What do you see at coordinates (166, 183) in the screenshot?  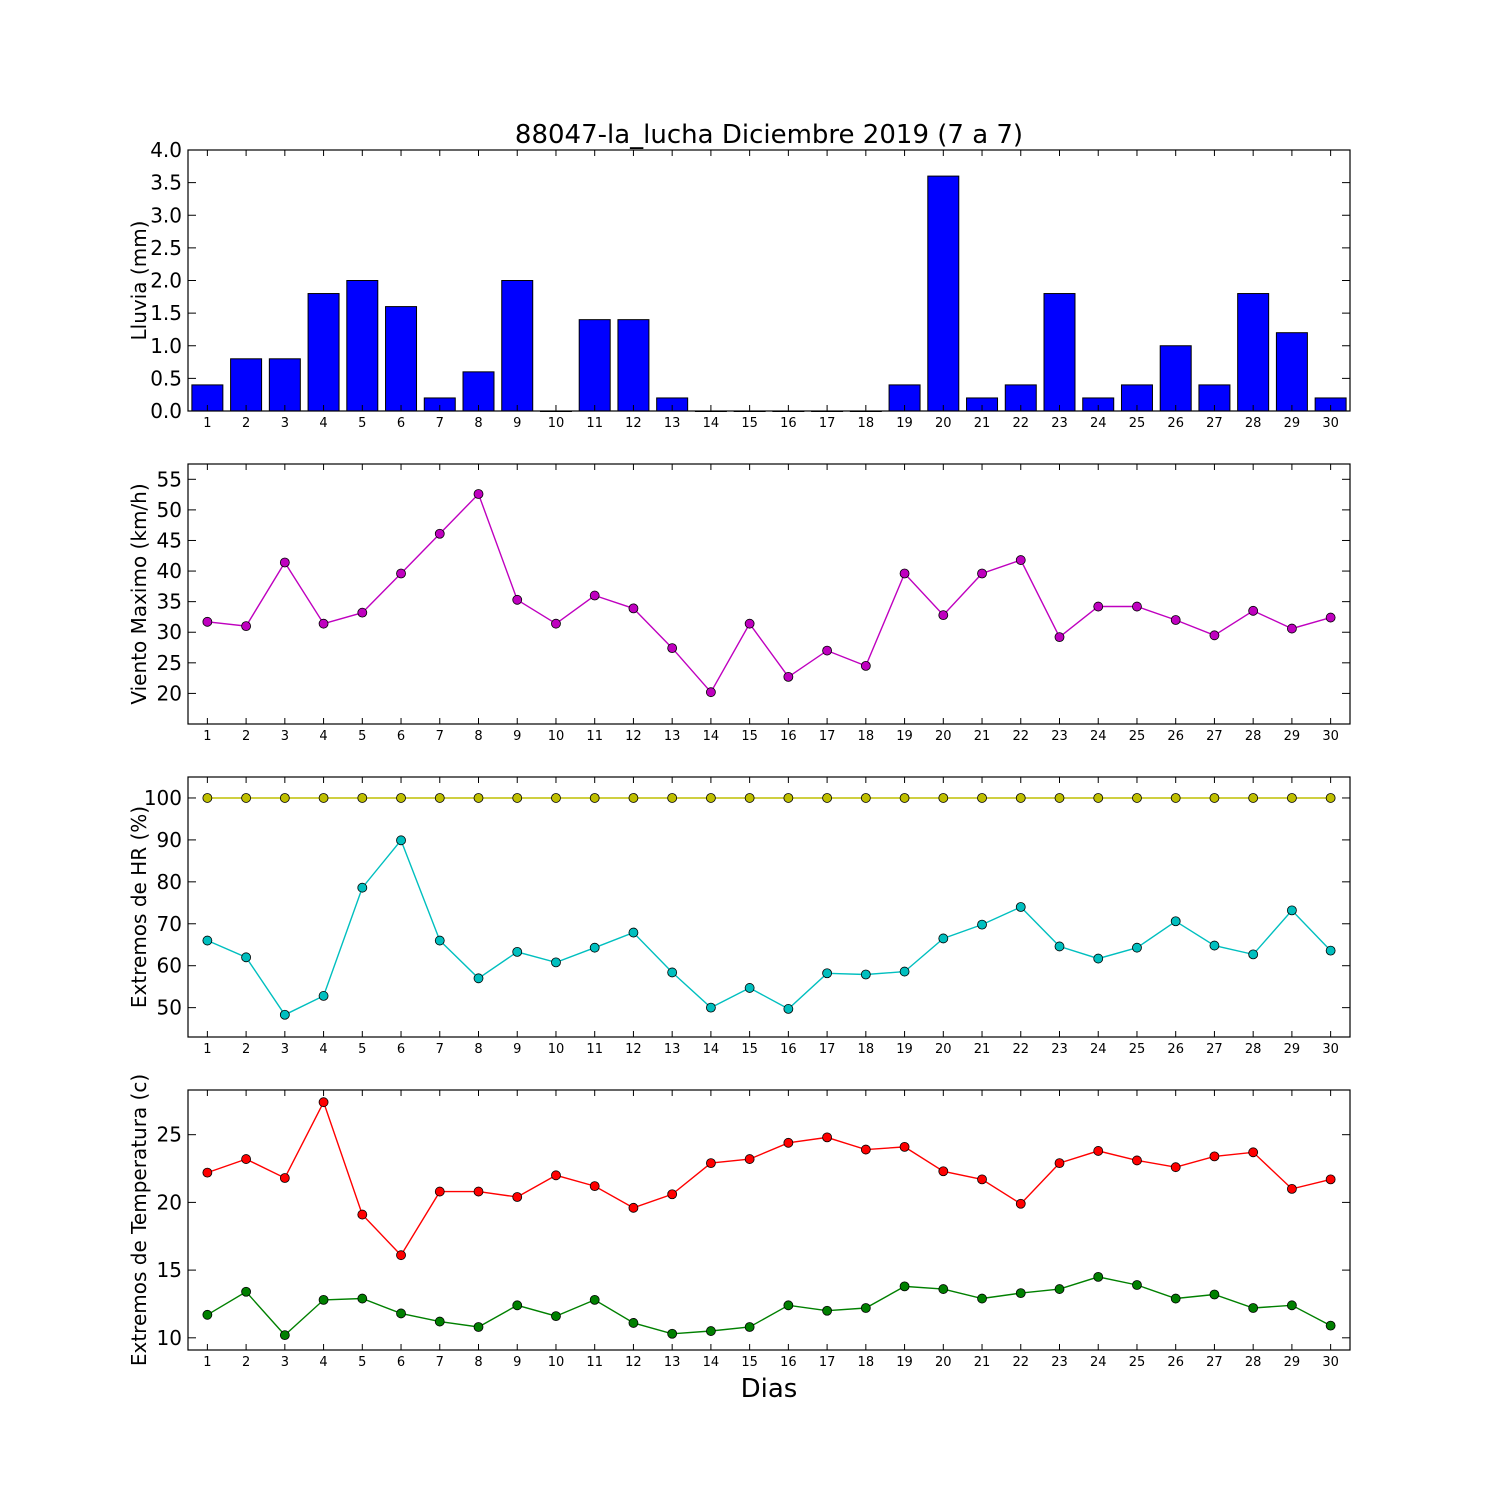 I see `y-tick-label-lluvia: 3.5` at bounding box center [166, 183].